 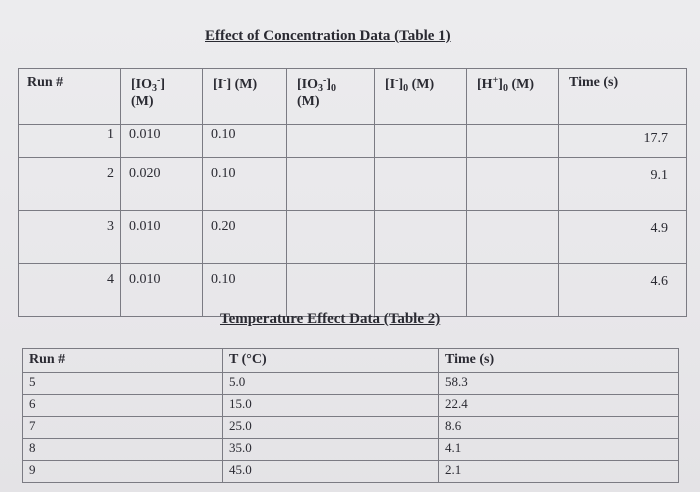 What do you see at coordinates (161, 96) in the screenshot?
I see `header-io3: [IO3-] (M)` at bounding box center [161, 96].